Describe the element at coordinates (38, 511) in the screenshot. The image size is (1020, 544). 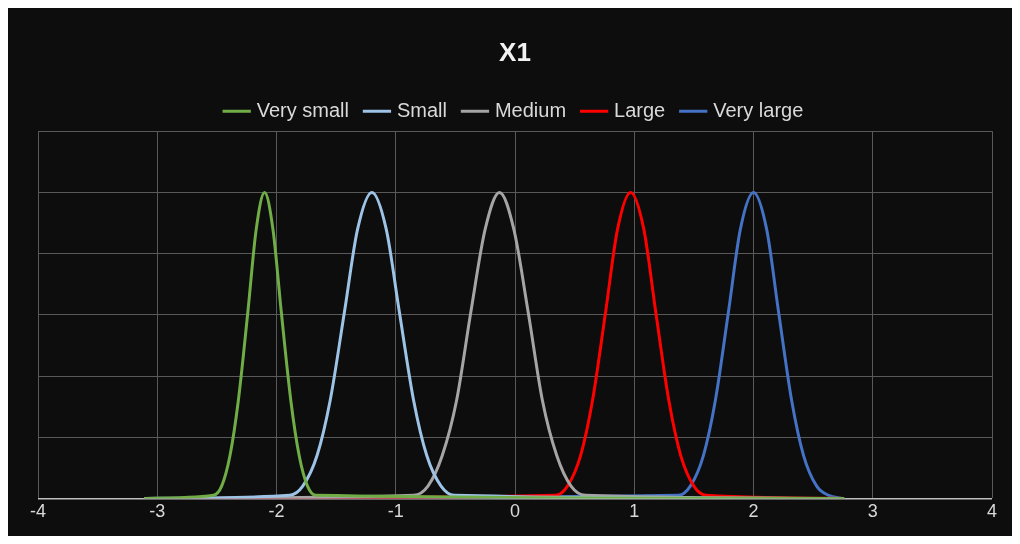
I see `x-tick-label: -4` at that location.